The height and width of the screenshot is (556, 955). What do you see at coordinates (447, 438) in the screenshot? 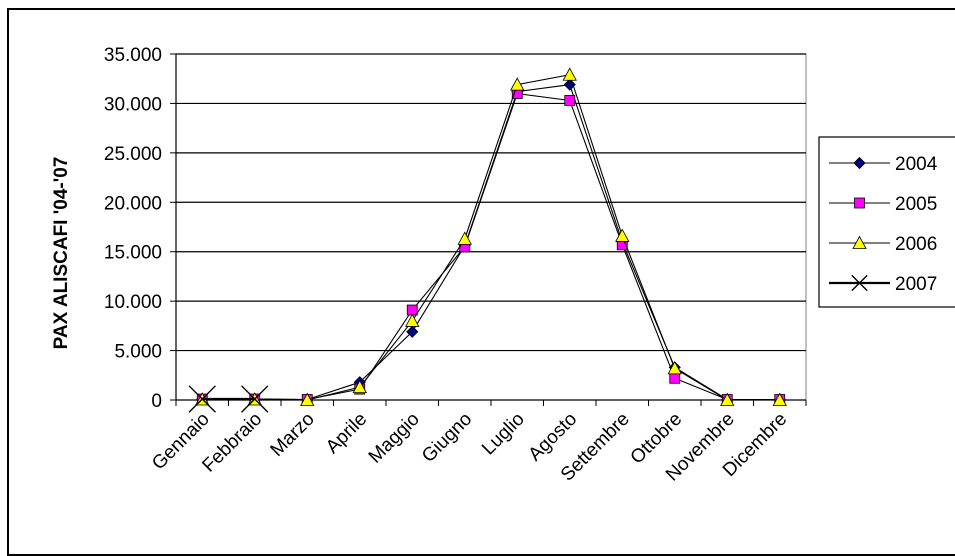
I see `x-tick-label: Giugno` at bounding box center [447, 438].